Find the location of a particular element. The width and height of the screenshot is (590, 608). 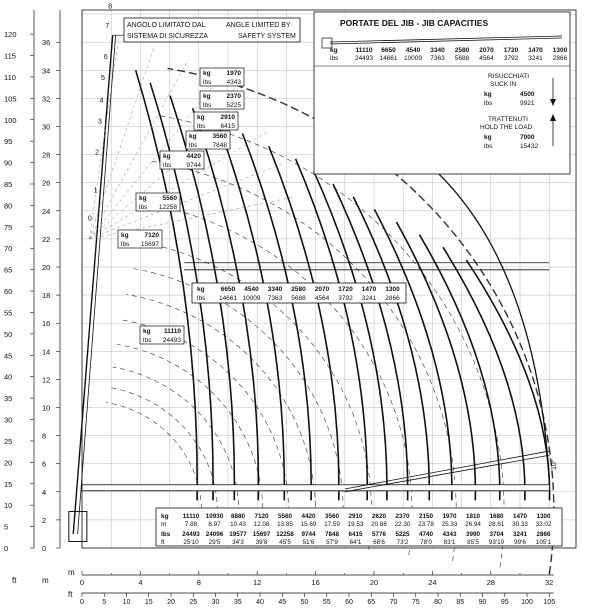

table-m-value: 23.78 is located at coordinates (426, 524).